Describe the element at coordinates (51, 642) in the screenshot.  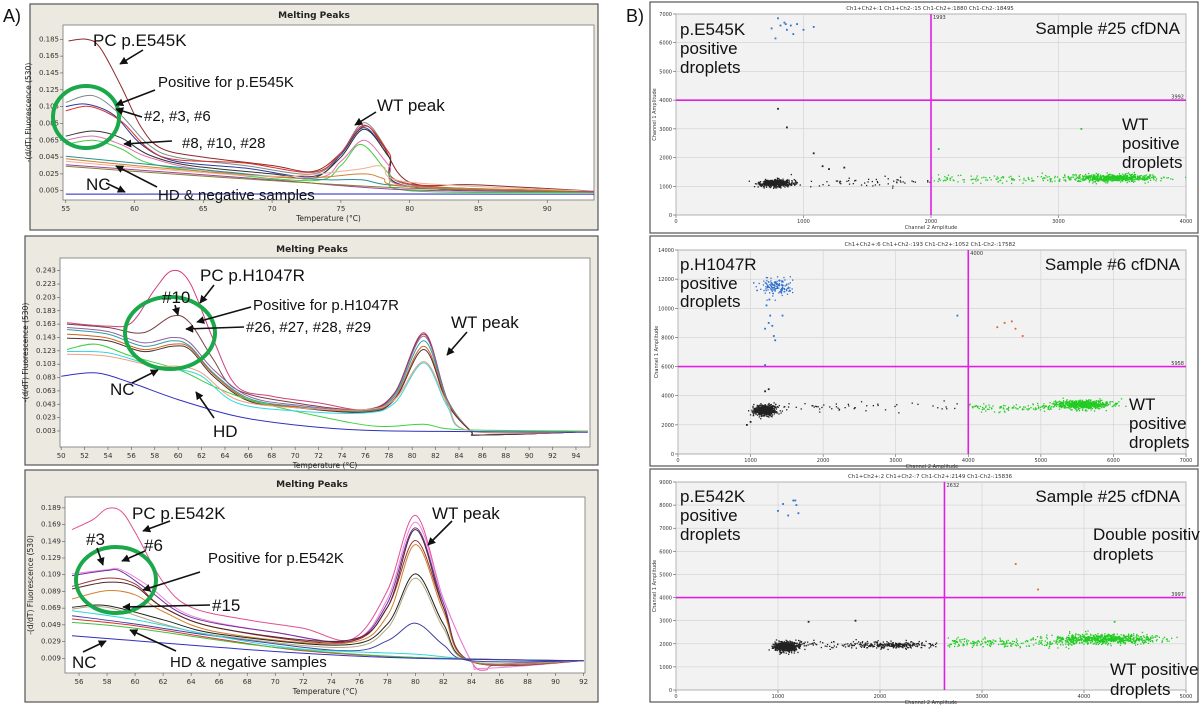
I see `y-tick-label: 0.029` at that location.